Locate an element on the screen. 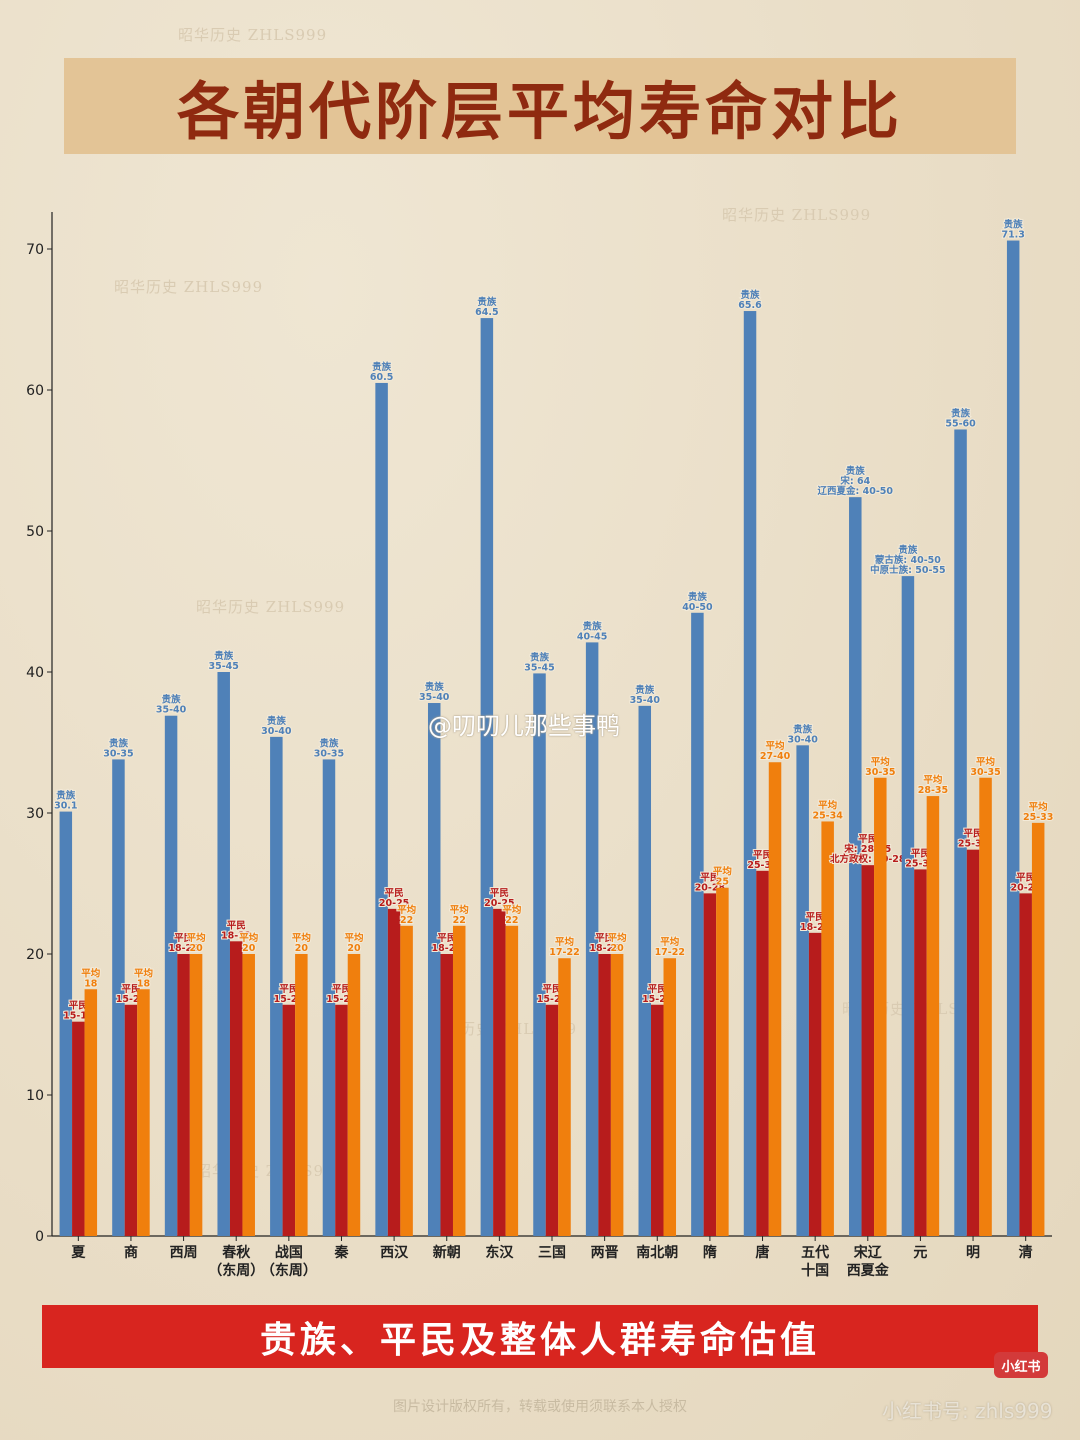 Image resolution: width=1080 pixels, height=1440 pixels. y-tick-label: 10 is located at coordinates (35, 1096).